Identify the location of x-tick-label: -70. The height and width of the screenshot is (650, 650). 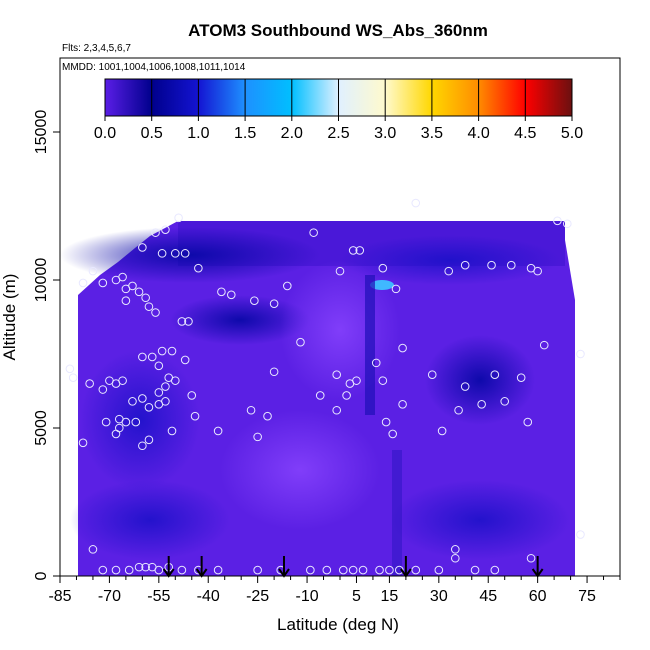
(109, 596).